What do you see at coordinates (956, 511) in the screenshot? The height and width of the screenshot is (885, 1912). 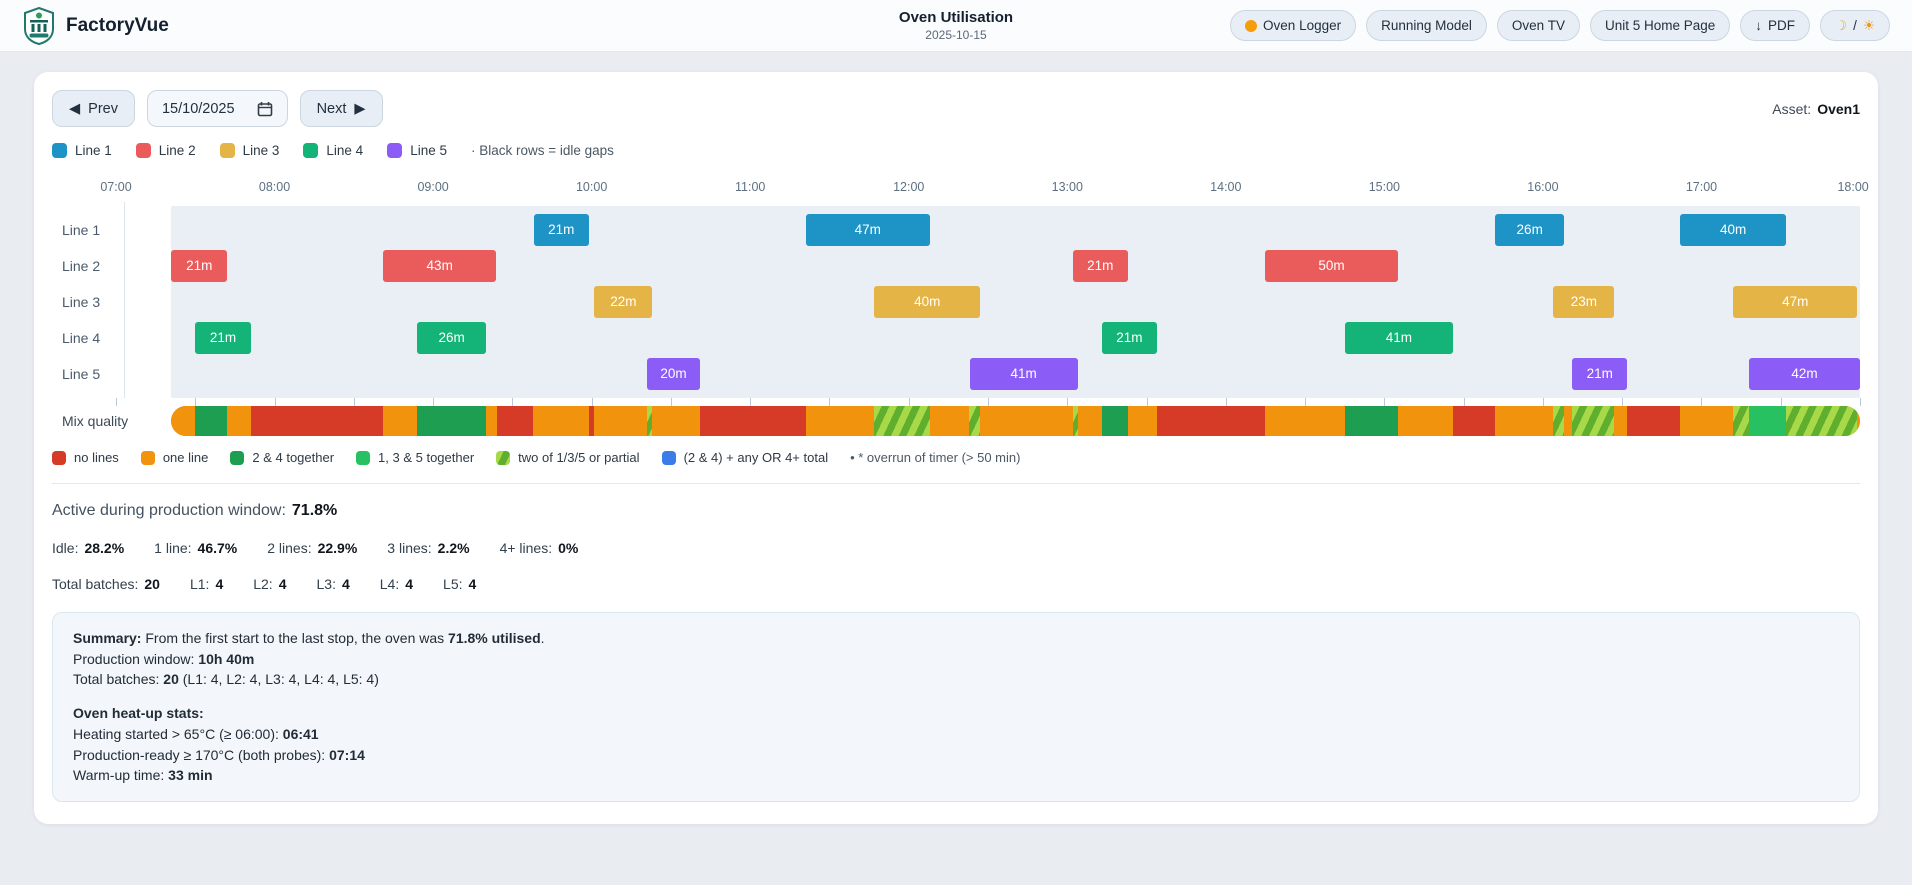 I see `active-percentage-line: Active during production window: 71.8%` at bounding box center [956, 511].